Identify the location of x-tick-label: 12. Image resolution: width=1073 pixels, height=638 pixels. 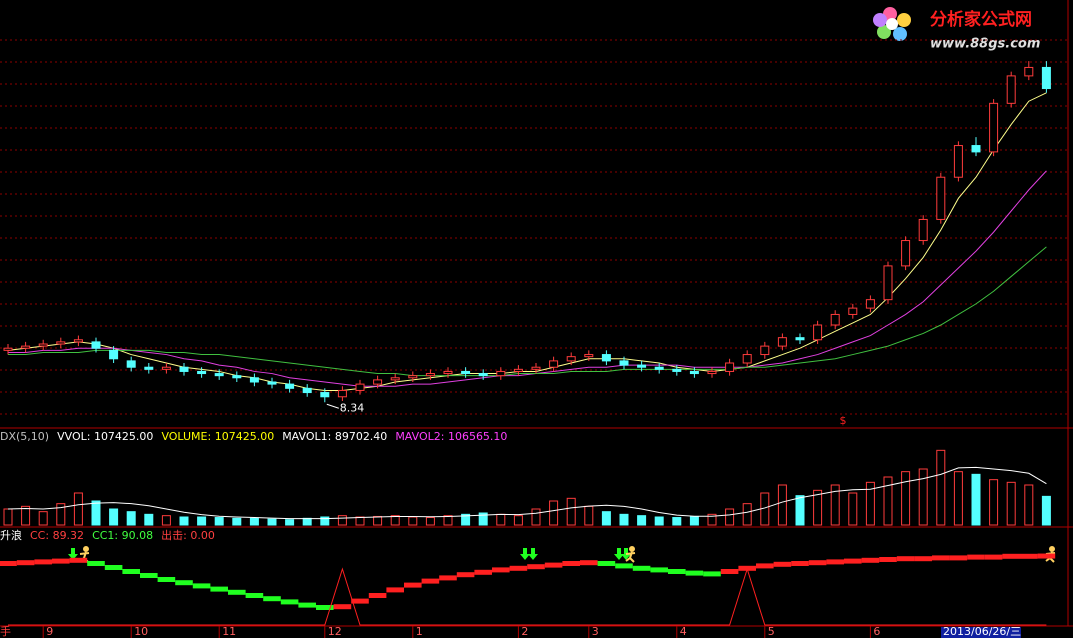
(335, 631).